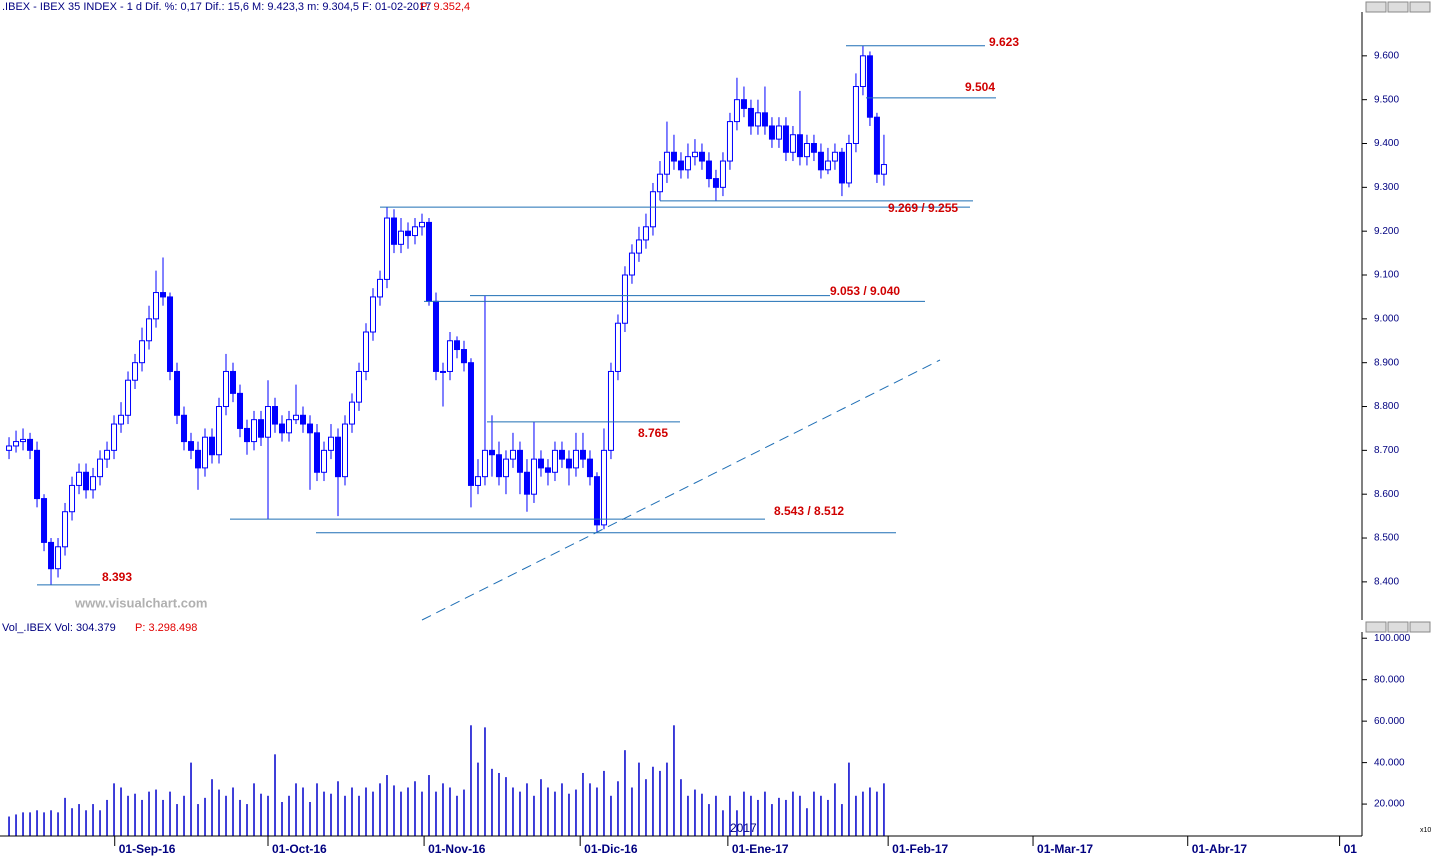  What do you see at coordinates (1386, 494) in the screenshot?
I see `y-tick-label: 8.600` at bounding box center [1386, 494].